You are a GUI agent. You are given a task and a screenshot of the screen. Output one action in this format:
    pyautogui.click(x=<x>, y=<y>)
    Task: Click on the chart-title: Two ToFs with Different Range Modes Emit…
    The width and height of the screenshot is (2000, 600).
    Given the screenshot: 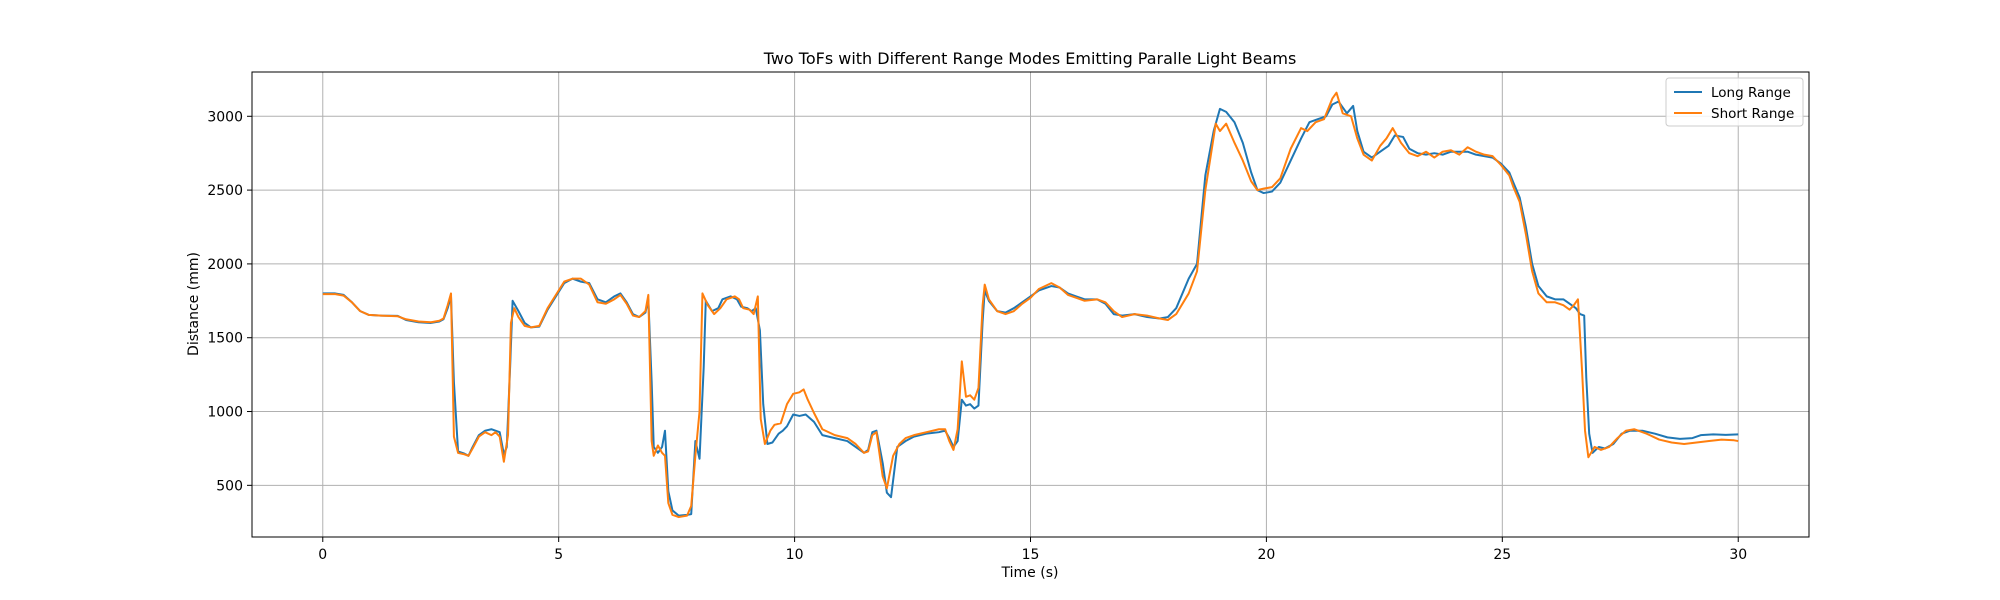 What is the action you would take?
    pyautogui.click(x=1030, y=58)
    